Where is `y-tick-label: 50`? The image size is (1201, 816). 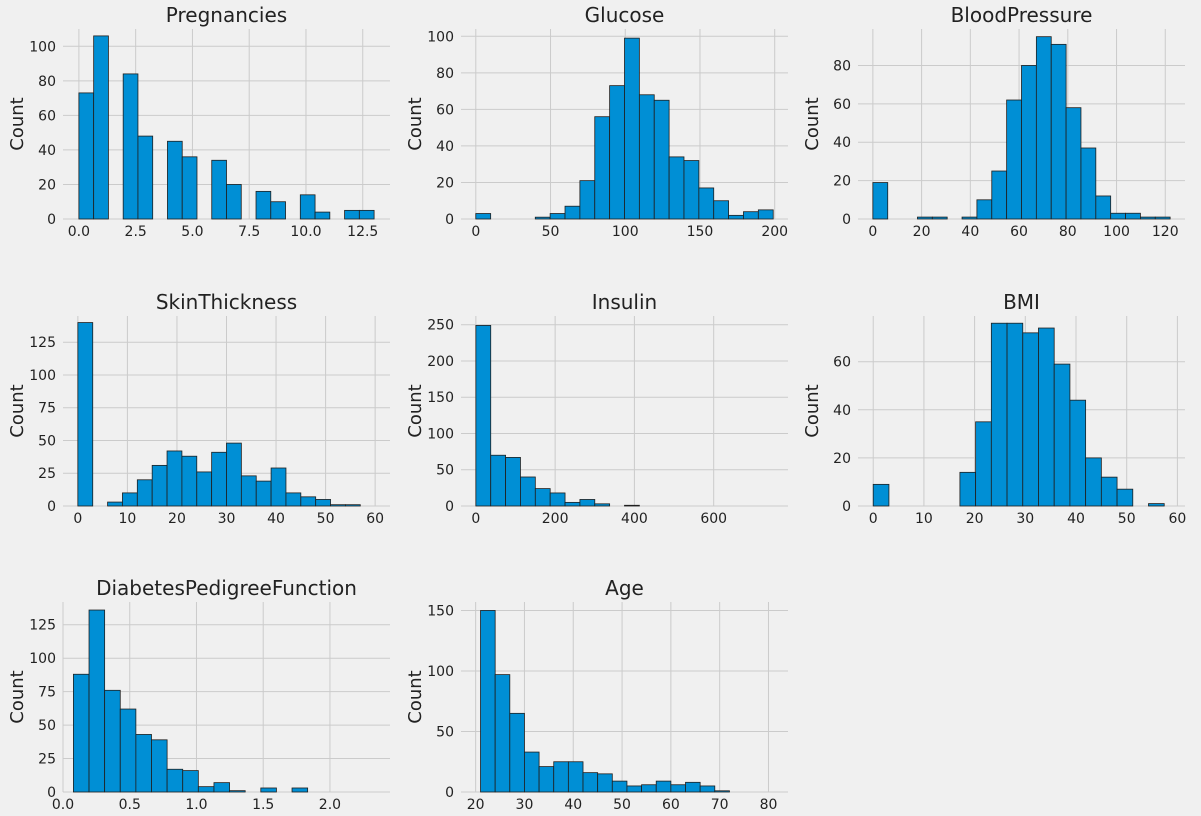 y-tick-label: 50 is located at coordinates (445, 732).